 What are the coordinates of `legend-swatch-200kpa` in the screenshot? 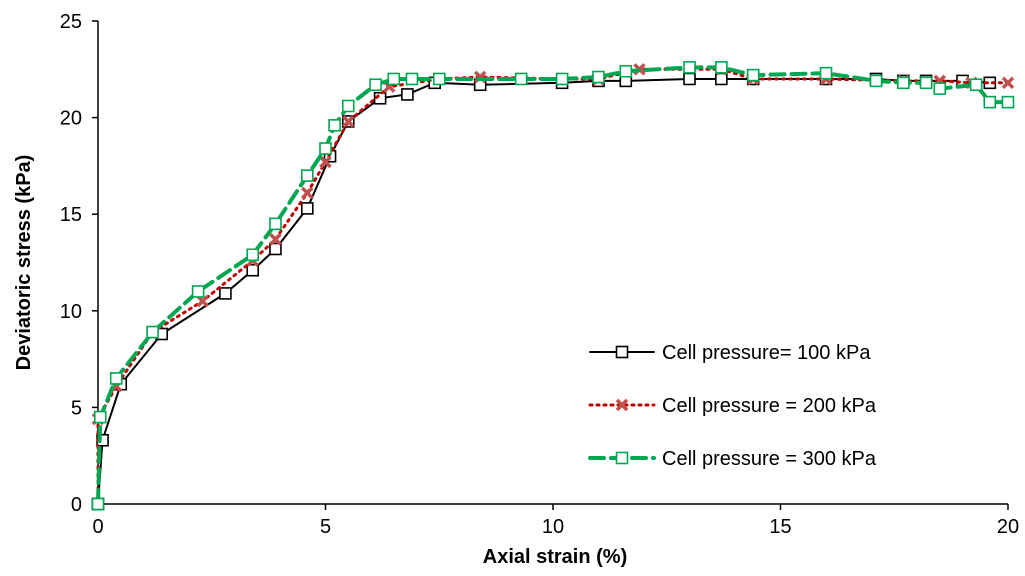 It's located at (622, 405).